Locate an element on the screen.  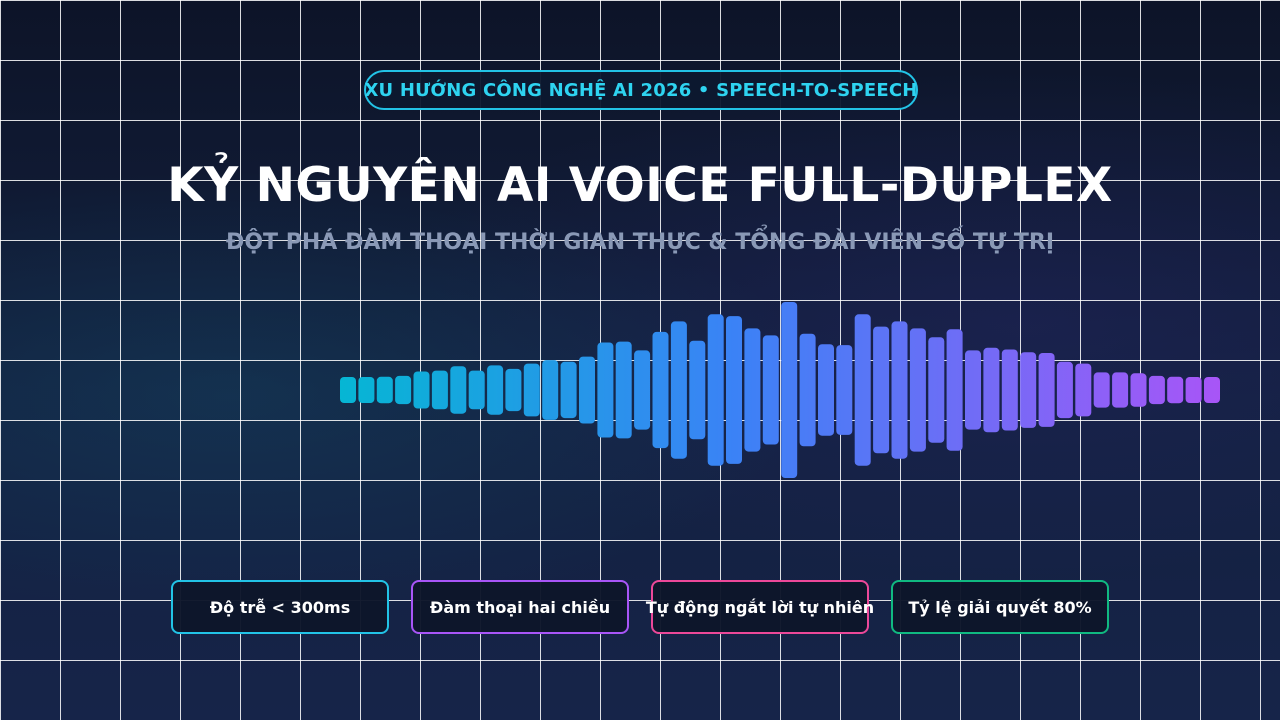
feature-card-duplex: Đàm thoại hai chiều is located at coordinates (520, 607).